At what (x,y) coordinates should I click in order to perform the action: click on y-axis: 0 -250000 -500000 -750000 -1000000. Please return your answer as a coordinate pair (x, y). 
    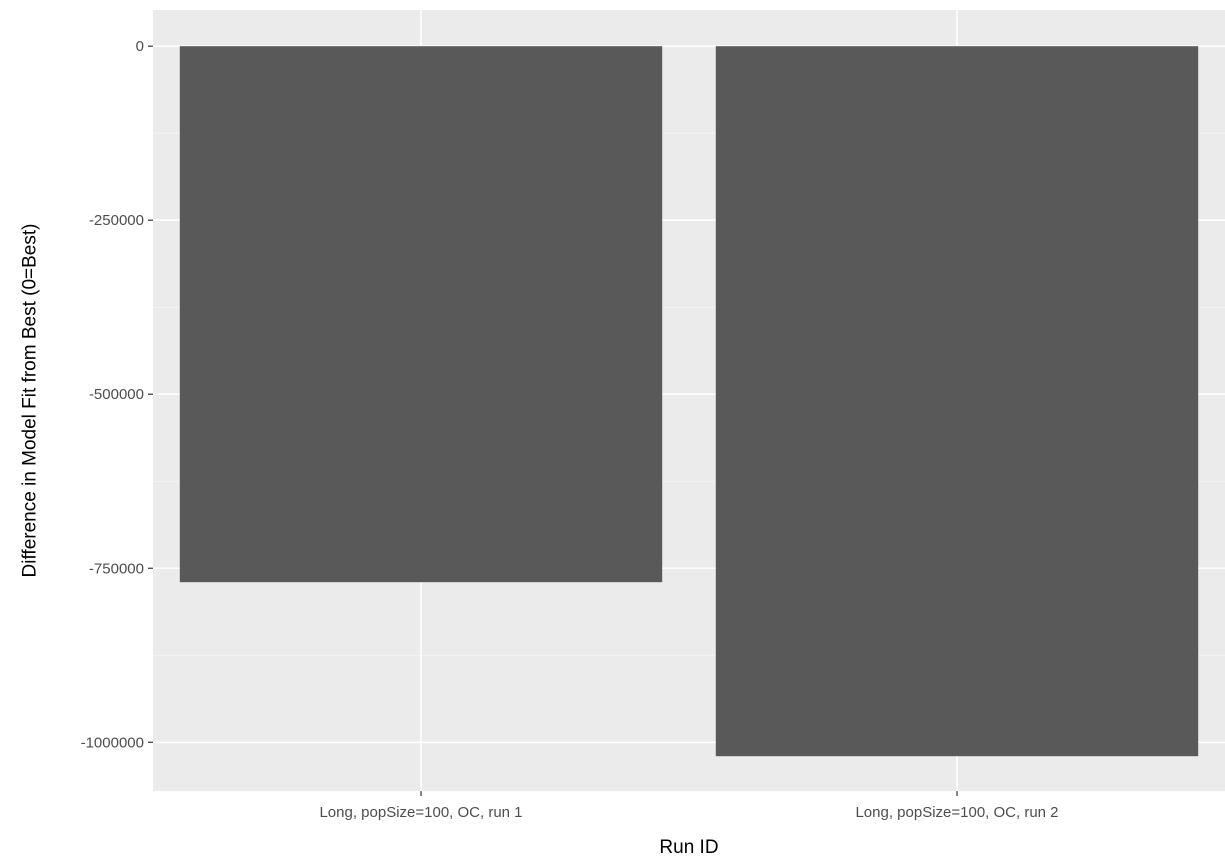
    Looking at the image, I should click on (117, 394).